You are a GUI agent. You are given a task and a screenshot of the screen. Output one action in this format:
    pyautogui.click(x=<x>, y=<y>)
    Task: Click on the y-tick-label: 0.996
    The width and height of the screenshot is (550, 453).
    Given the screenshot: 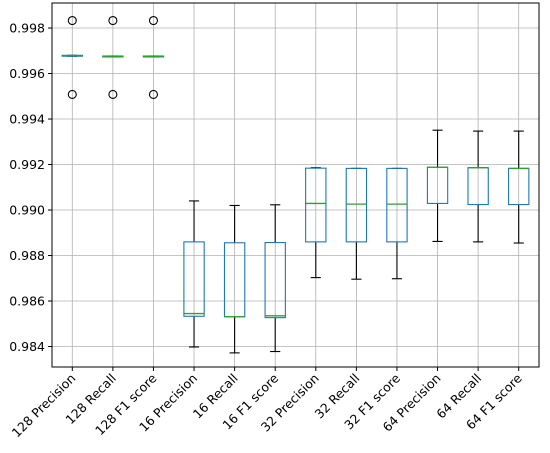 What is the action you would take?
    pyautogui.click(x=27, y=73)
    